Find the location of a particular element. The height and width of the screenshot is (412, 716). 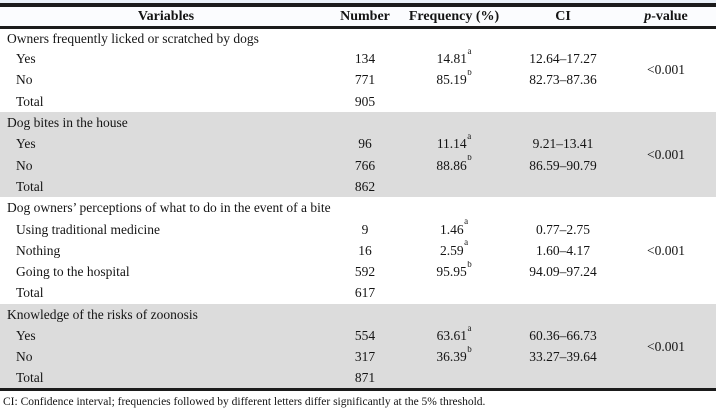

total-row: Total 617 is located at coordinates (358, 293).